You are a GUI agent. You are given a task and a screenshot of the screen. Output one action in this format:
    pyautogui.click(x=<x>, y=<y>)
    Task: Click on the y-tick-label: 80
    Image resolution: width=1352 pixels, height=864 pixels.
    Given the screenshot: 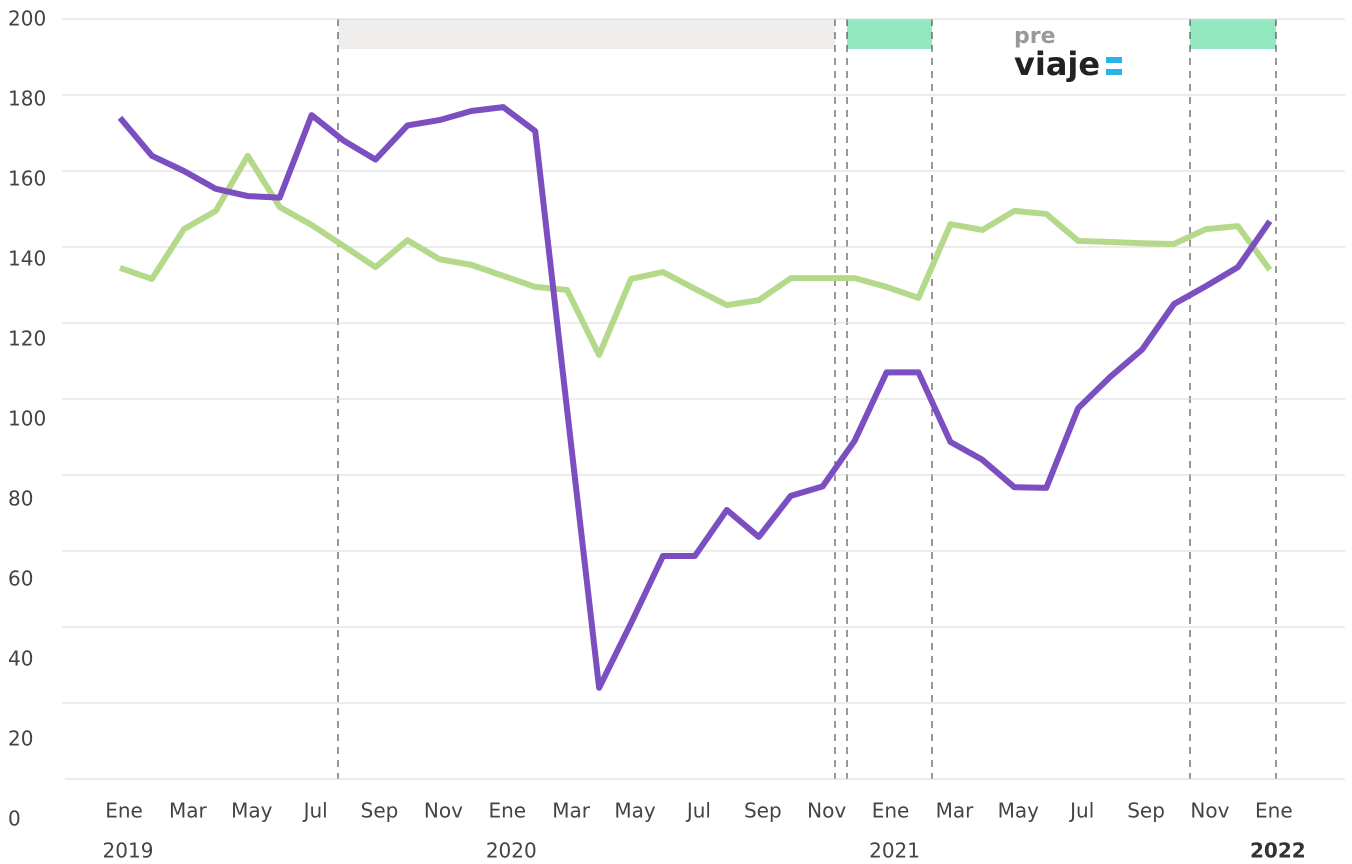 What is the action you would take?
    pyautogui.click(x=20, y=499)
    